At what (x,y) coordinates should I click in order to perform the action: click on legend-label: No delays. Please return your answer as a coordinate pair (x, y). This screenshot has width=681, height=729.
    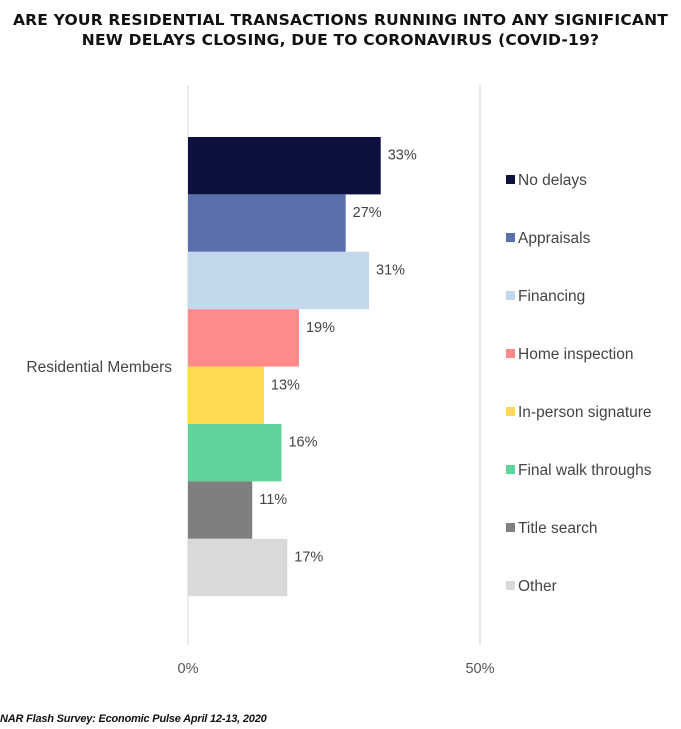
    Looking at the image, I should click on (552, 180).